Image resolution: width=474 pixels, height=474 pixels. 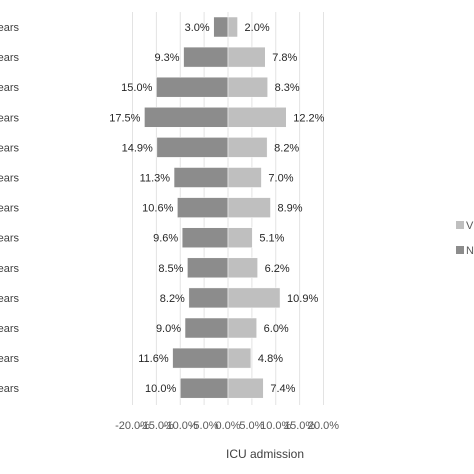 What do you see at coordinates (270, 359) in the screenshot?
I see `data-label-right: 4.8%` at bounding box center [270, 359].